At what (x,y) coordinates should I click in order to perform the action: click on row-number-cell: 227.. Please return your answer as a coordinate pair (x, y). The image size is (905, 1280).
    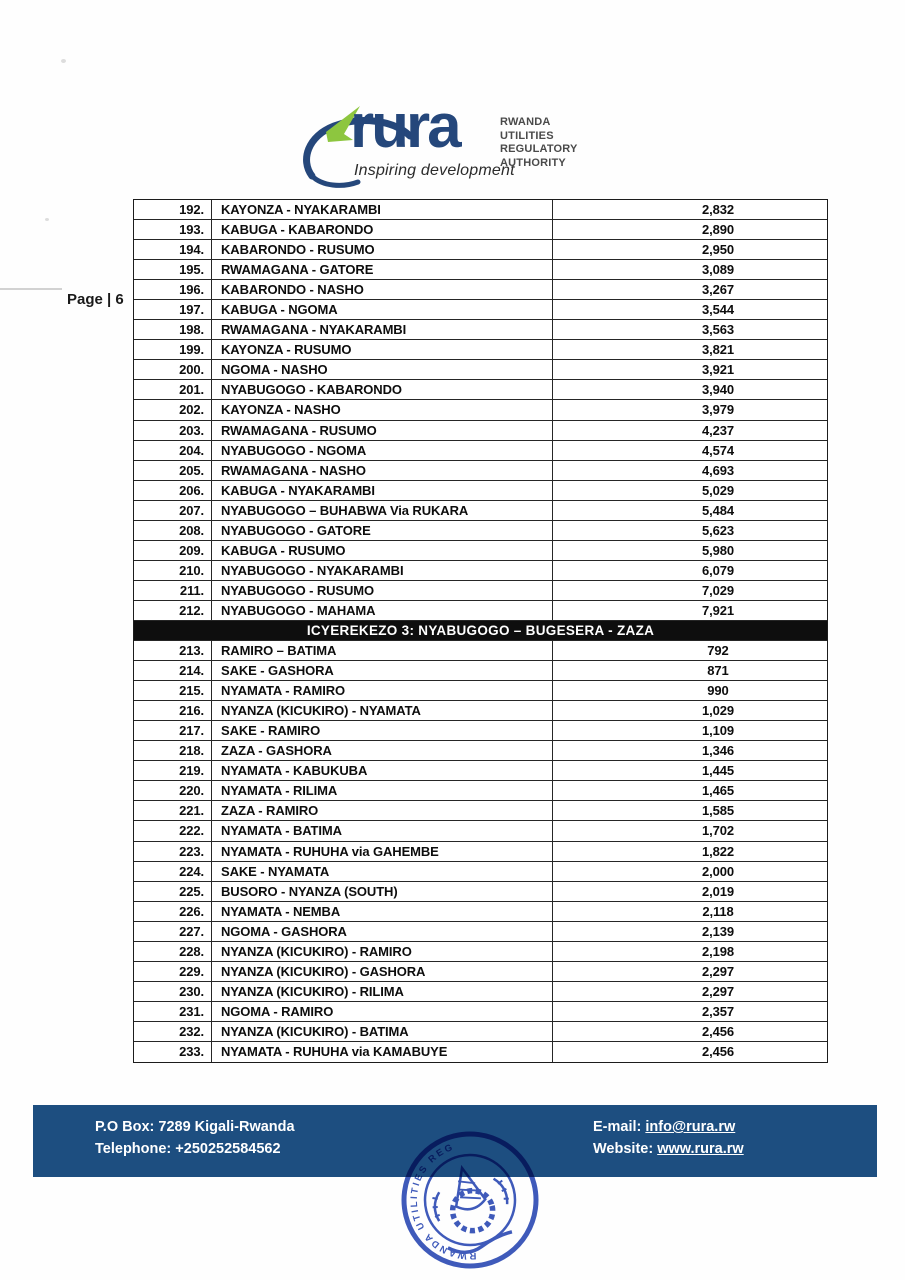
    Looking at the image, I should click on (173, 931).